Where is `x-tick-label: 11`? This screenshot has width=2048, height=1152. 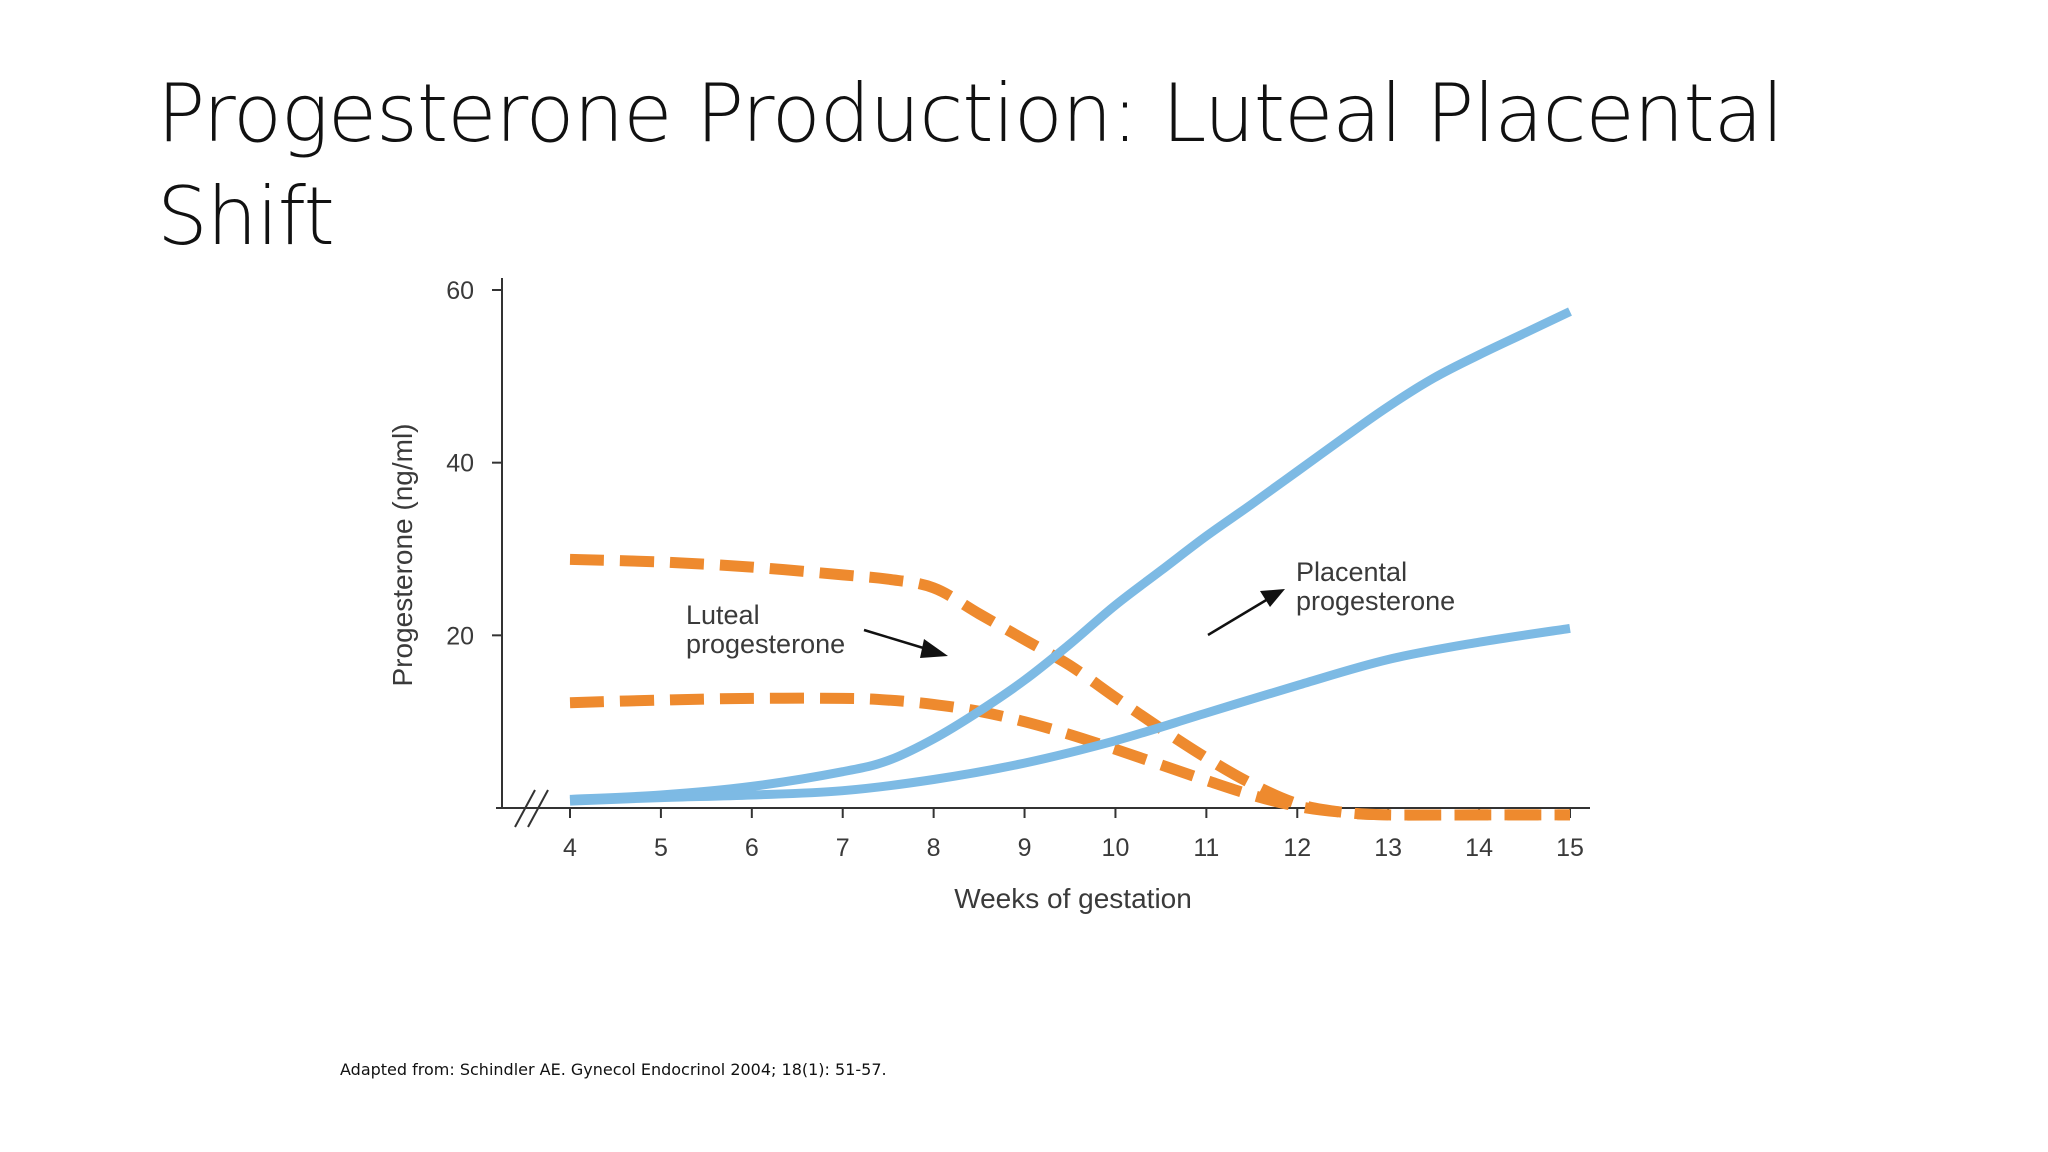
x-tick-label: 11 is located at coordinates (1206, 848).